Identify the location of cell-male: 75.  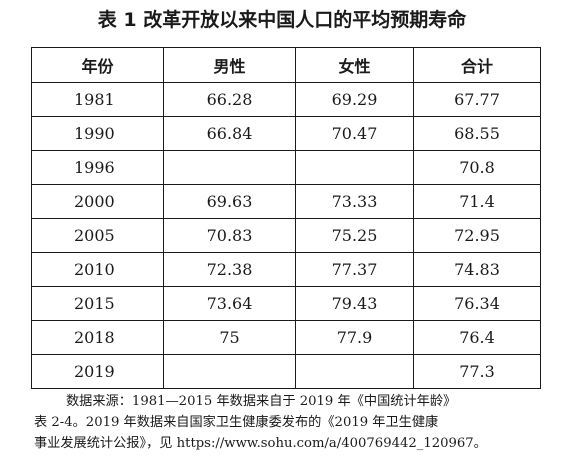
(229, 337).